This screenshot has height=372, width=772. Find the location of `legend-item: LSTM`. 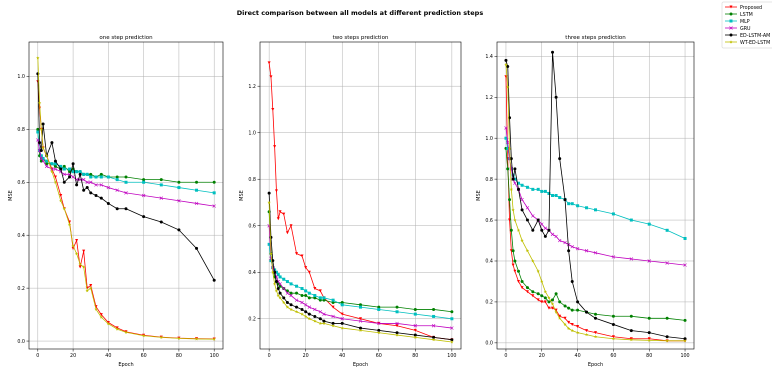

legend-item: LSTM is located at coordinates (739, 15).